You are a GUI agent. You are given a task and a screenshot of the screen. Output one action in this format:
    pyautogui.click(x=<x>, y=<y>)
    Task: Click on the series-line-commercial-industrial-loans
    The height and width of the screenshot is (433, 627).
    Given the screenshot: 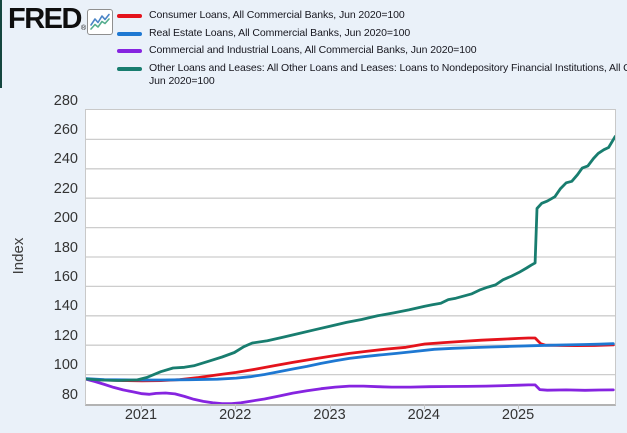 What is the action you would take?
    pyautogui.click(x=350, y=390)
    